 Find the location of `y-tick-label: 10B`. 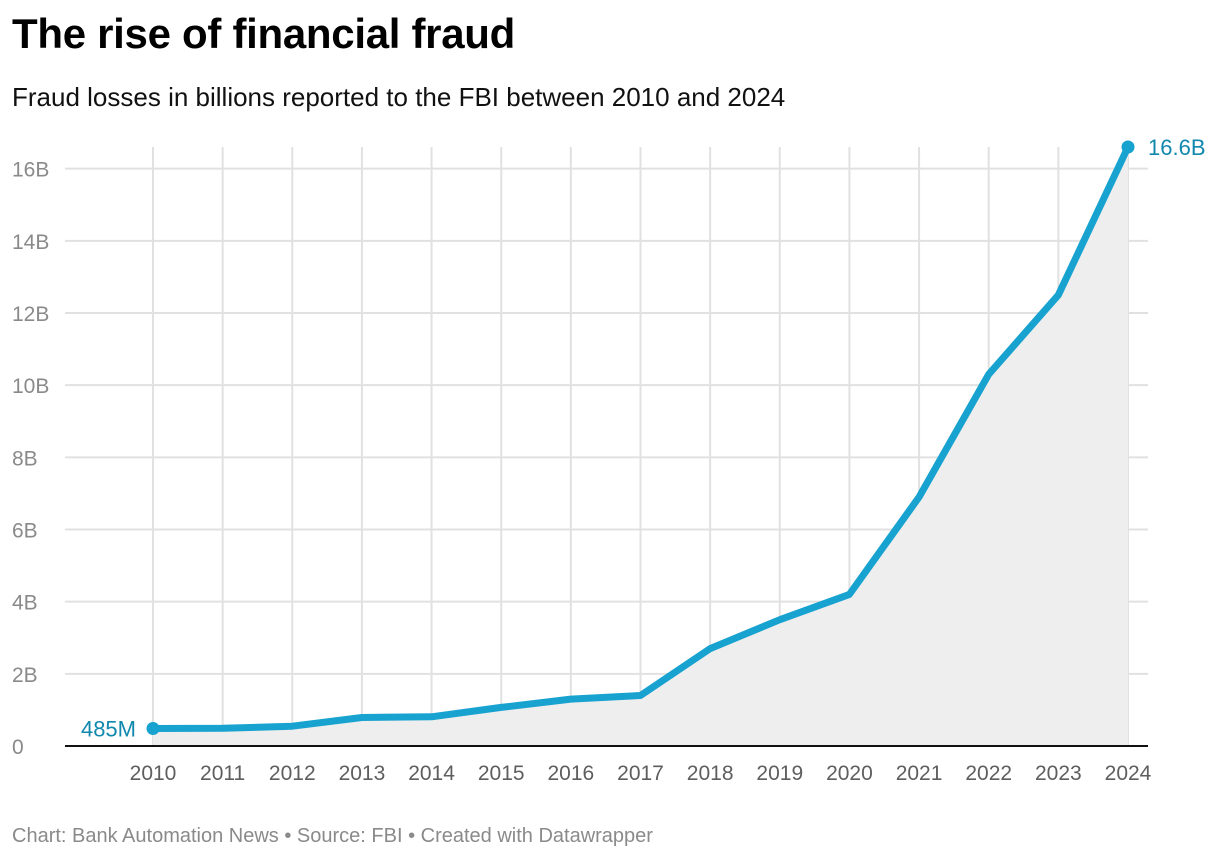

y-tick-label: 10B is located at coordinates (30, 386).